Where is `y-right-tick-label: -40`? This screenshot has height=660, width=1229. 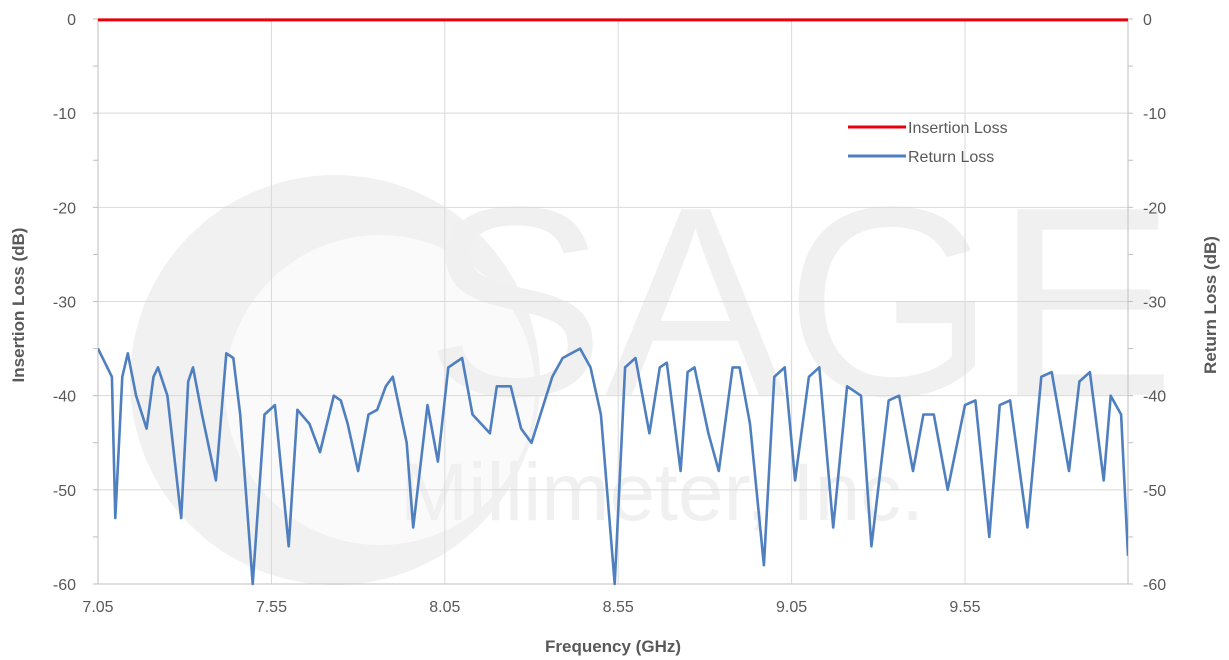
y-right-tick-label: -40 is located at coordinates (1154, 397).